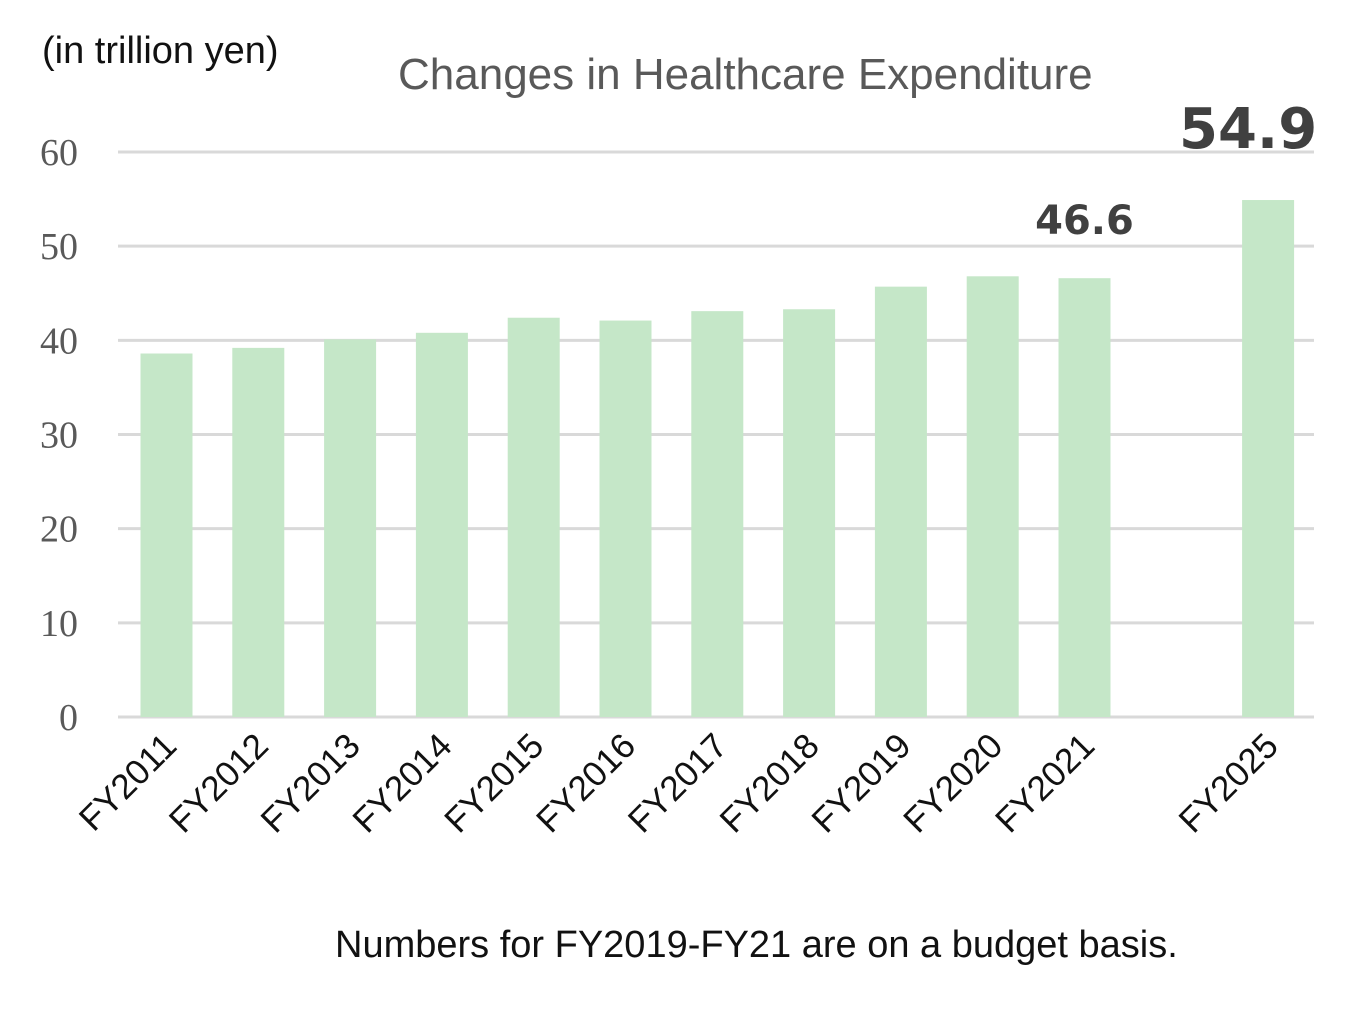 The height and width of the screenshot is (1016, 1368). I want to click on x-tick-label: FY2019, so click(861, 783).